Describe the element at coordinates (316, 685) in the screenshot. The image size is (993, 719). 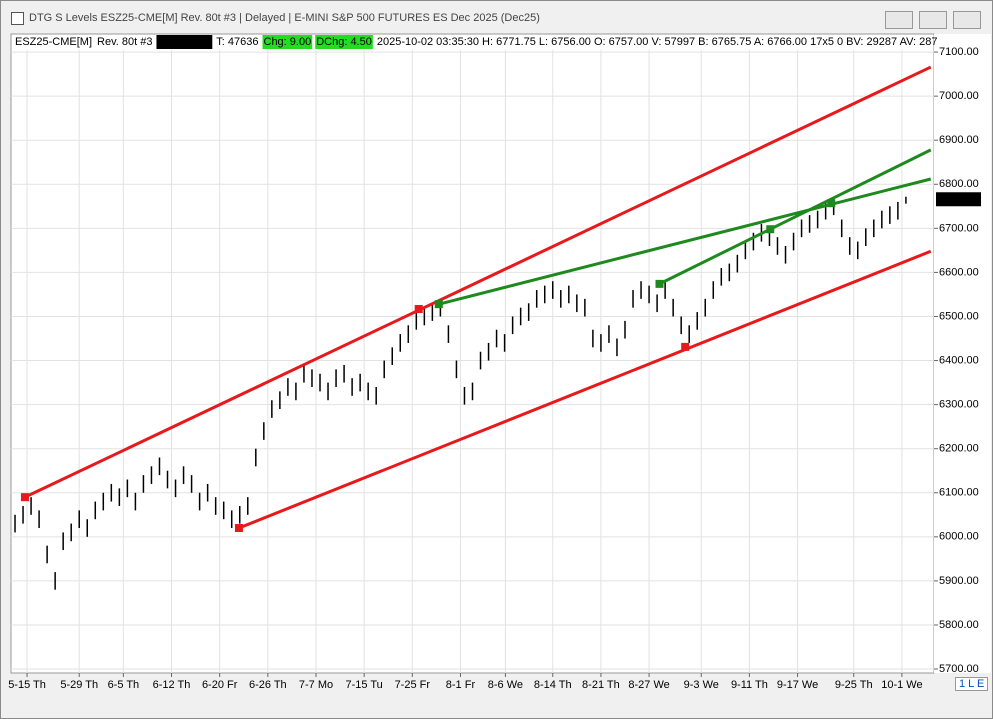
I see `x-tick-label: 7-7 Mo` at that location.